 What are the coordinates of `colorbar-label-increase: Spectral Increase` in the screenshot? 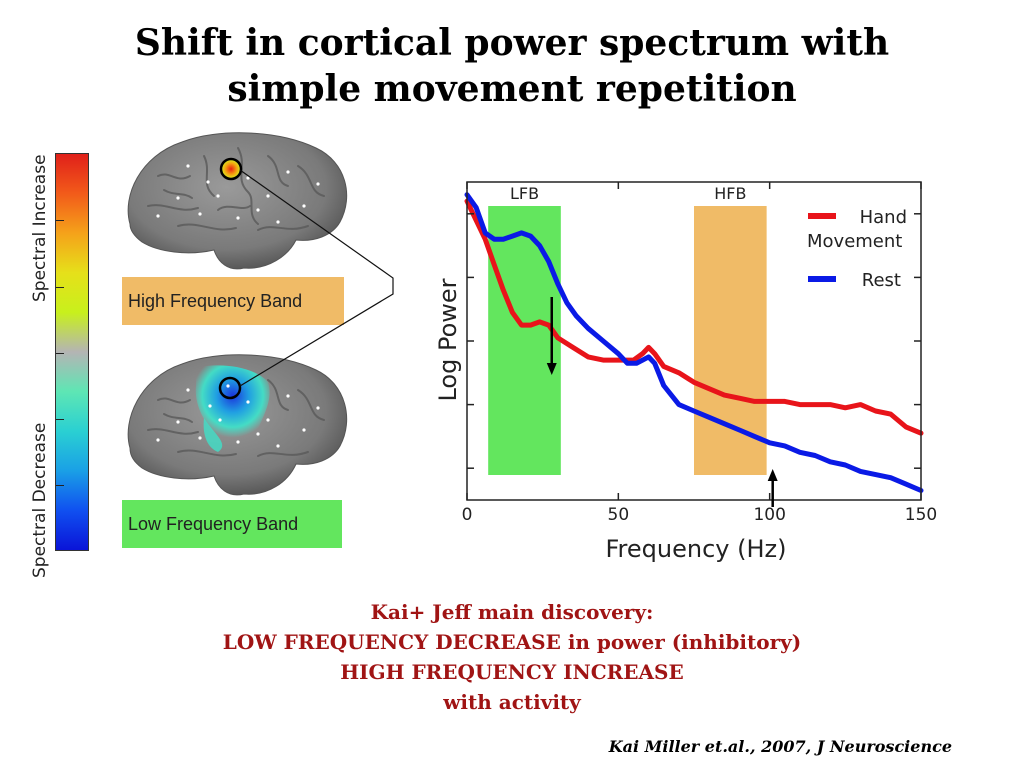 It's located at (40, 228).